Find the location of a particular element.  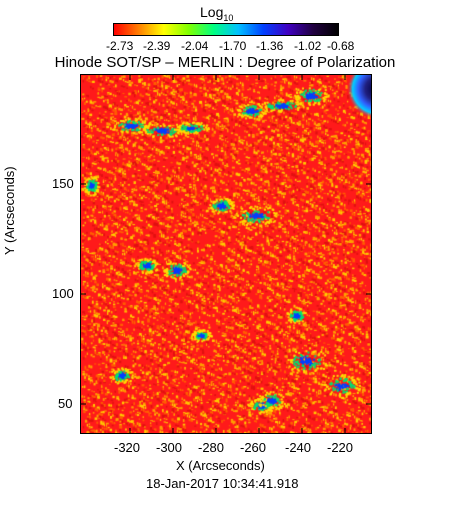

colorbar-tick-label: -1.36 is located at coordinates (270, 46).